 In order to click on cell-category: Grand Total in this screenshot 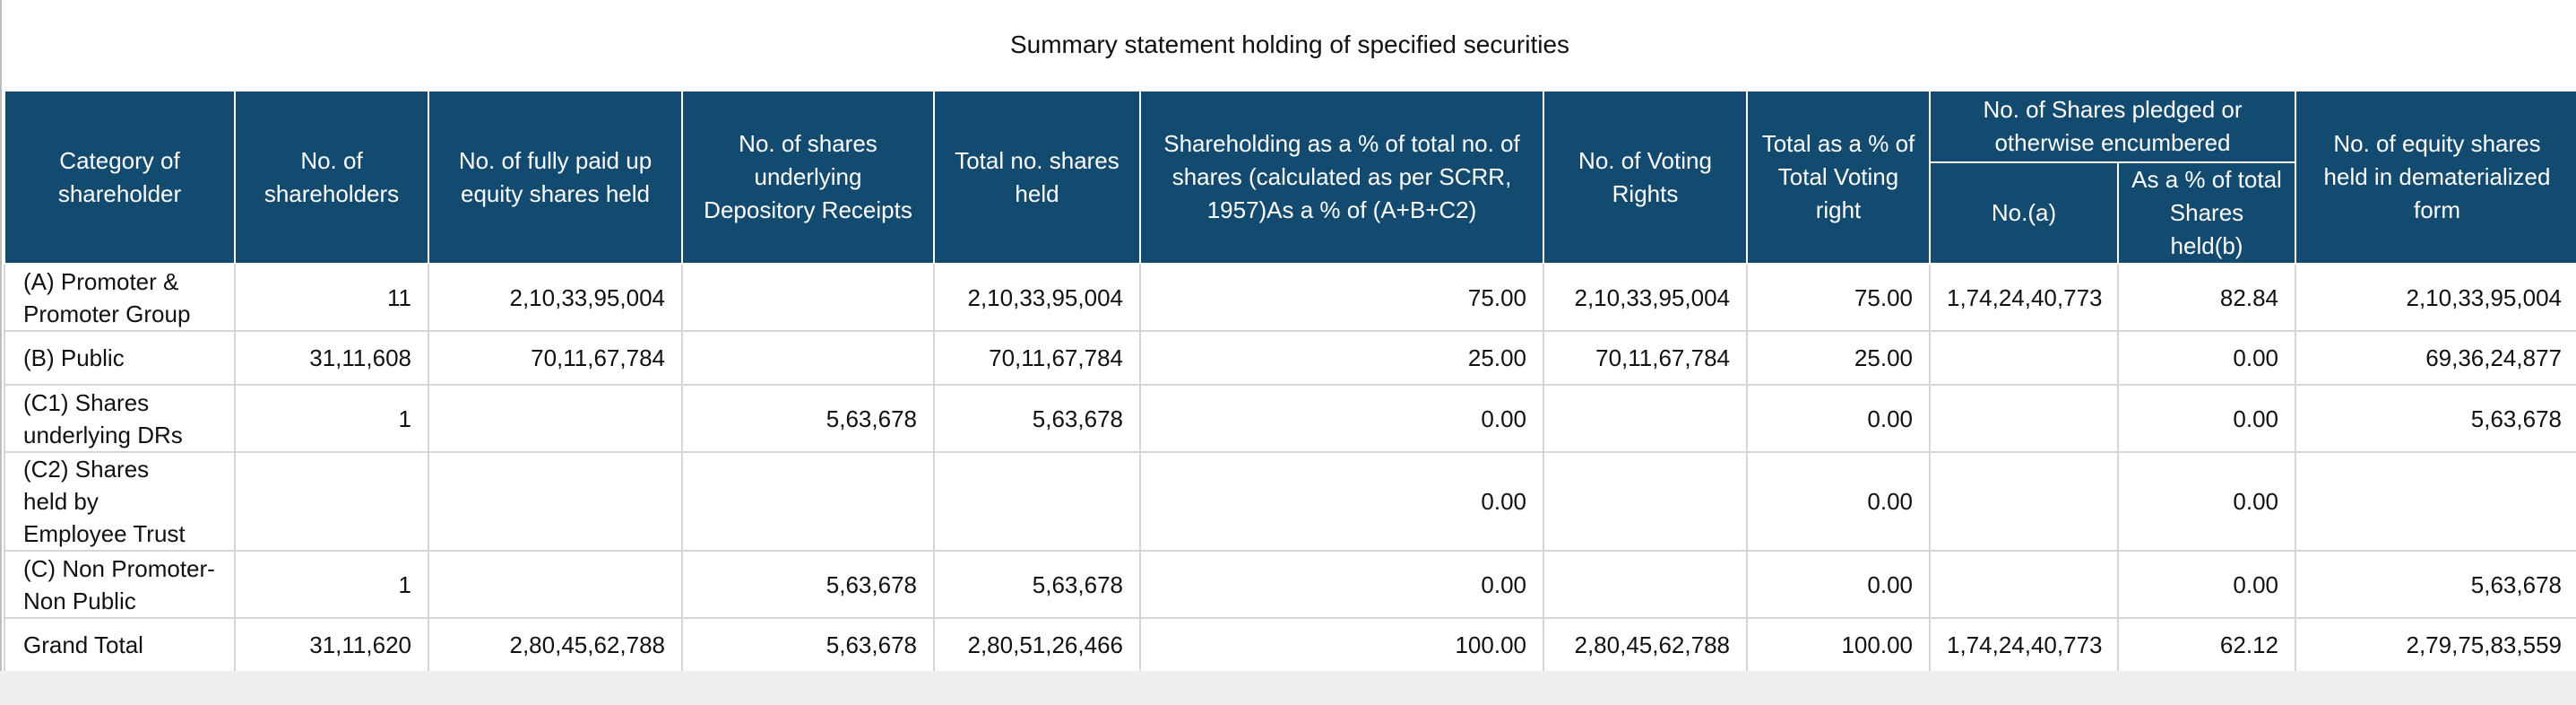, I will do `click(120, 645)`.